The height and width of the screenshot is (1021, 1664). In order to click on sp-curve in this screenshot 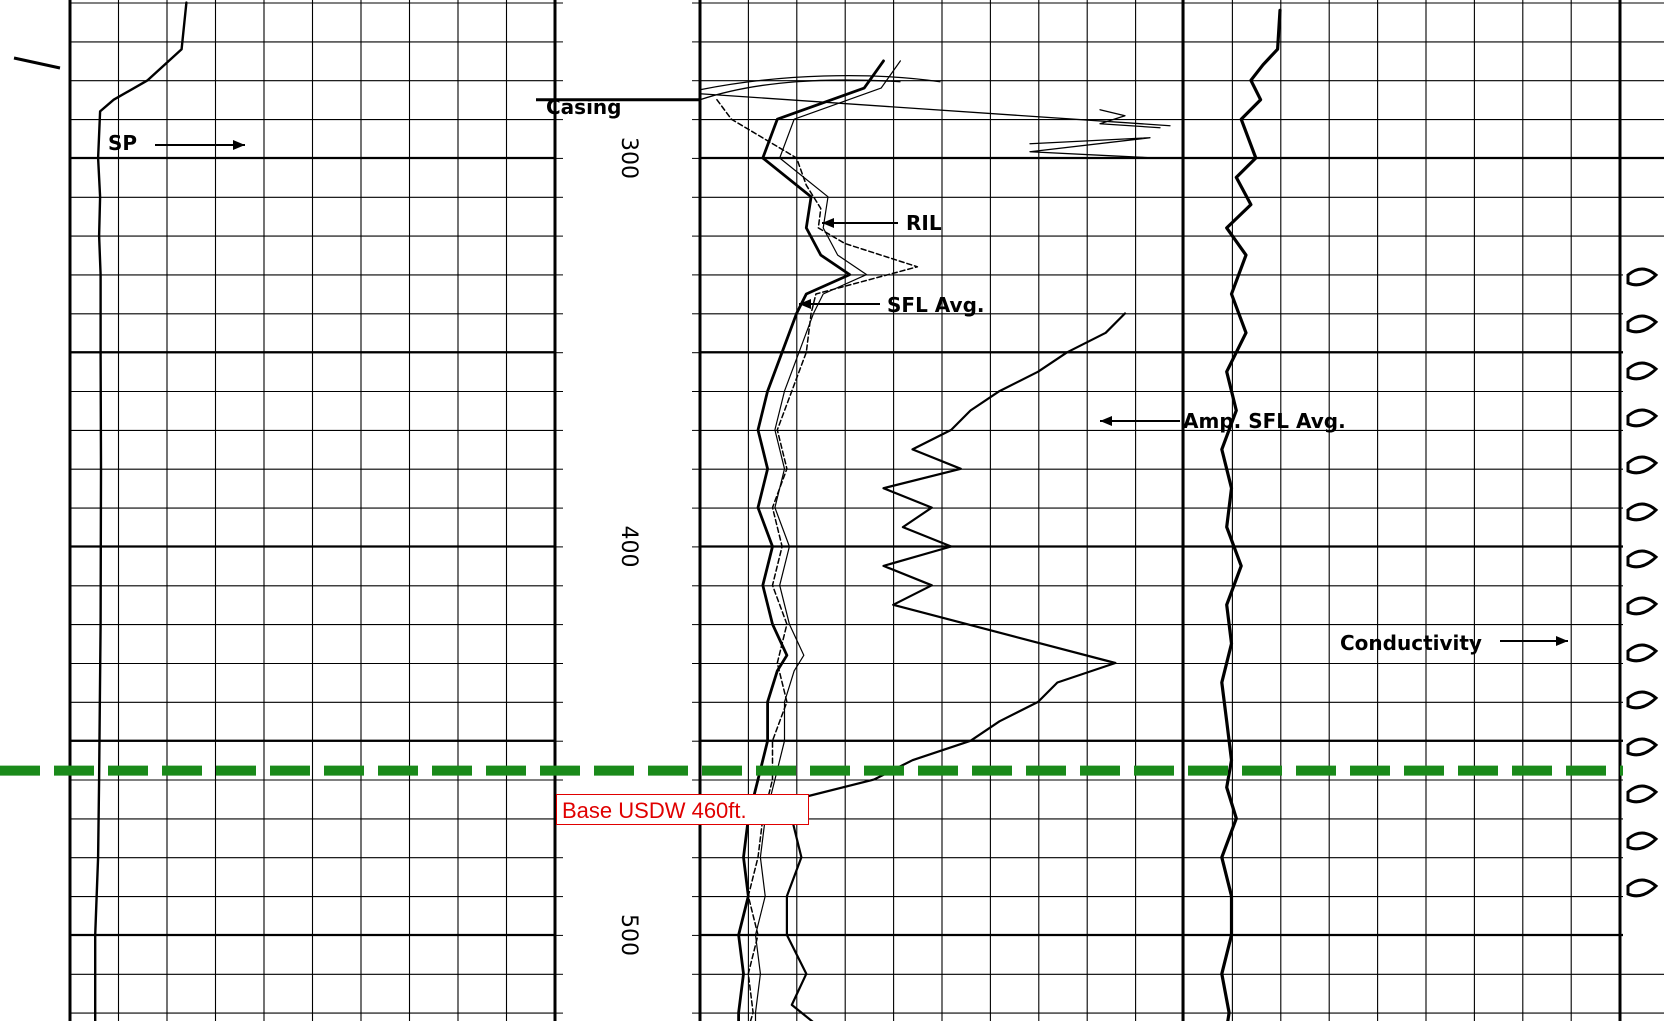, I will do `click(141, 511)`.